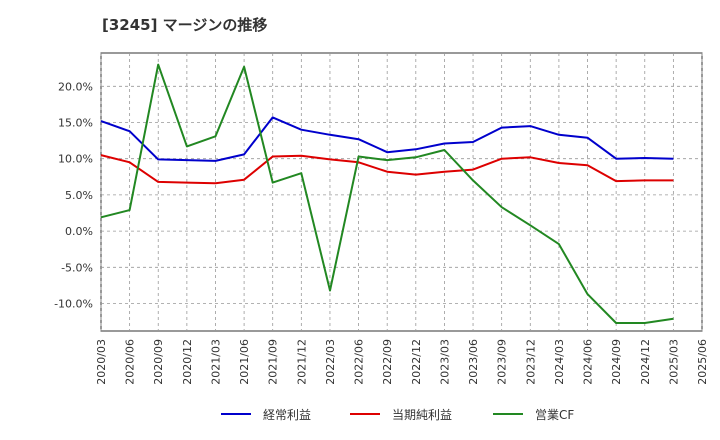  Describe the element at coordinates (75, 123) in the screenshot. I see `y-tick-label: 15.0%` at that location.